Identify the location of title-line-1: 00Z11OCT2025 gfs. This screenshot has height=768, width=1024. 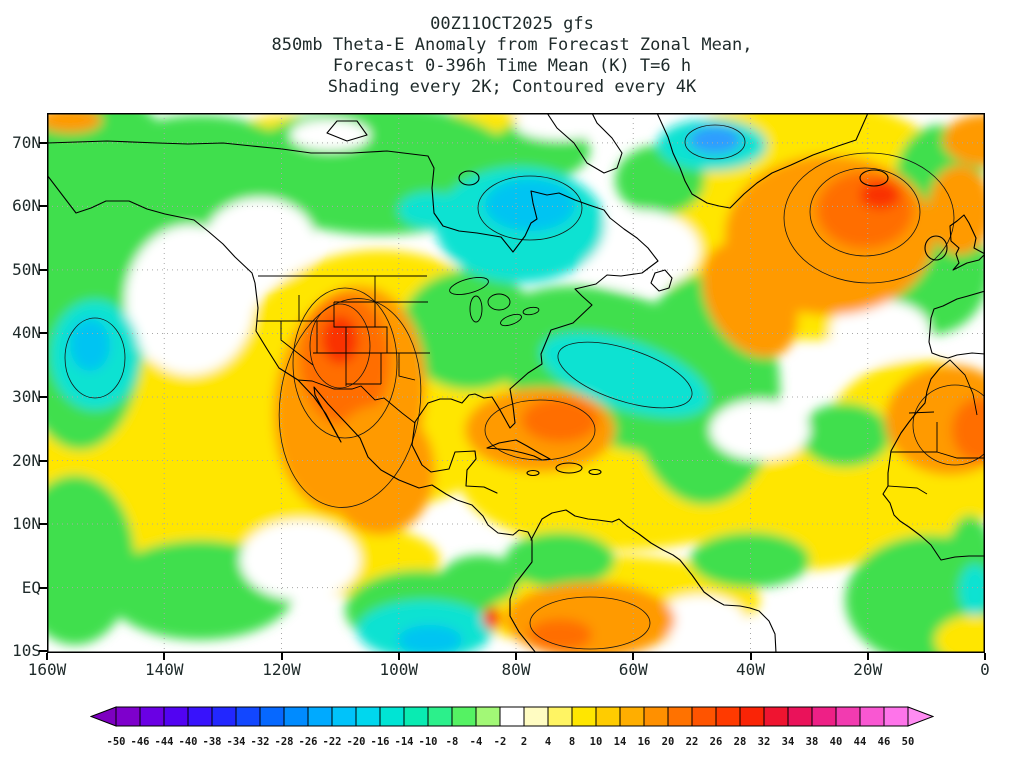
(512, 24).